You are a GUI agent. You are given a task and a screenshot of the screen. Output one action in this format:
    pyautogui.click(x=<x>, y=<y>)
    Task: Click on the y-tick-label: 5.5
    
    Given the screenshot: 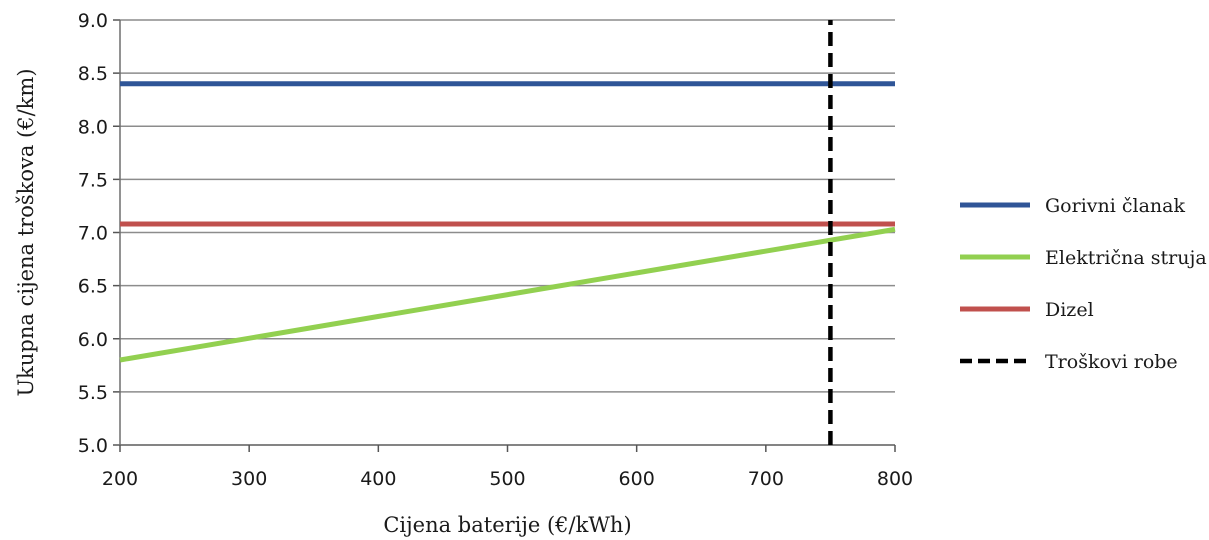 What is the action you would take?
    pyautogui.click(x=93, y=393)
    